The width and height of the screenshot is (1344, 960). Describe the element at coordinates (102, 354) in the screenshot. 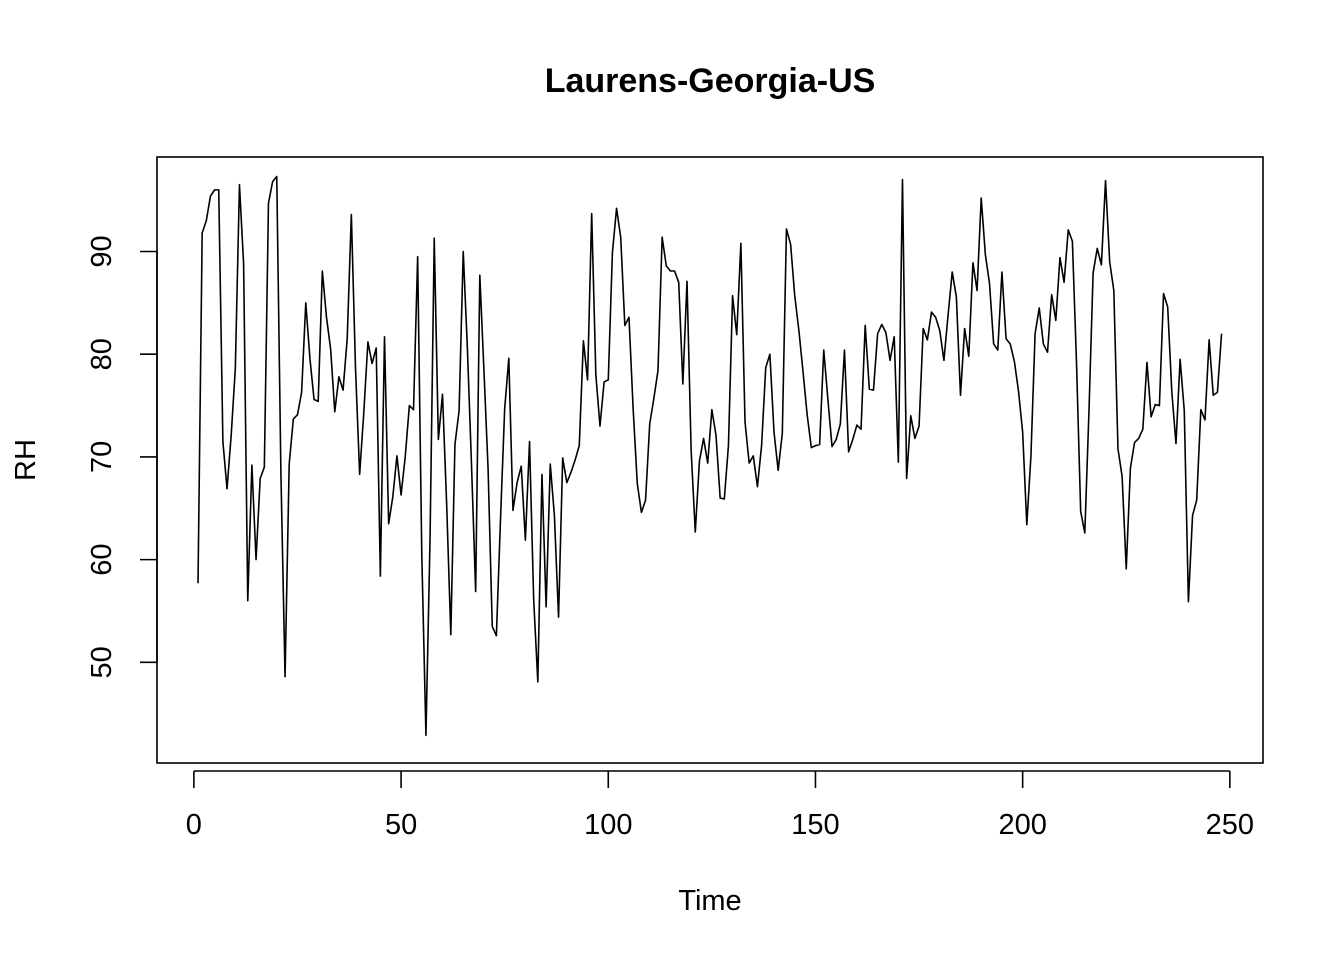

I see `y-tick-label: 80` at that location.